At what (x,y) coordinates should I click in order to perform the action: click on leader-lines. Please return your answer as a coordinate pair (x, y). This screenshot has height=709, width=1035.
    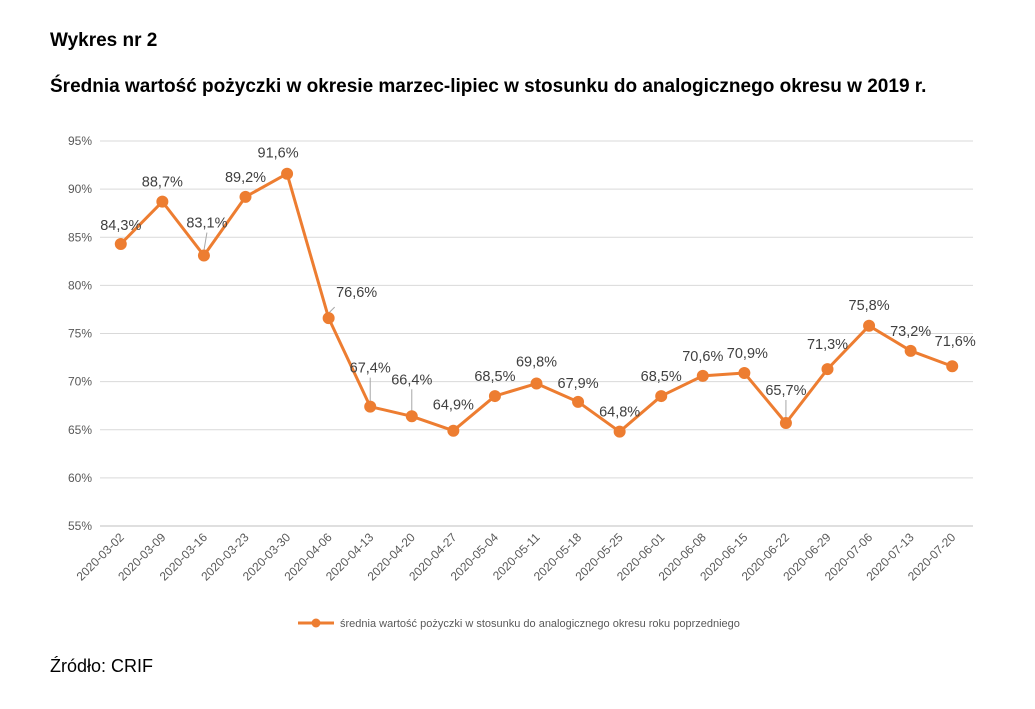
    Looking at the image, I should click on (495, 325).